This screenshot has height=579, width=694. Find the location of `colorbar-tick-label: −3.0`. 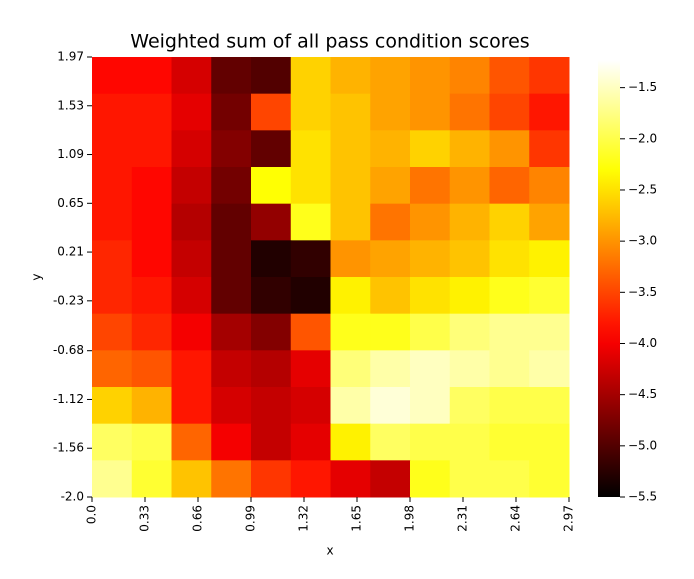

colorbar-tick-label: −3.0 is located at coordinates (642, 241).